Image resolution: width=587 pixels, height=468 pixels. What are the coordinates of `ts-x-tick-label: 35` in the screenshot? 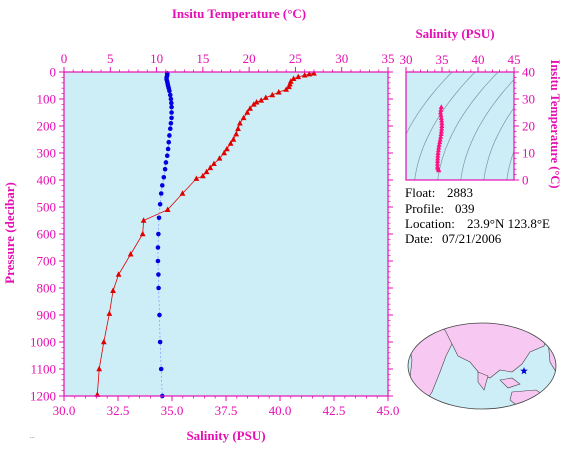 It's located at (442, 59).